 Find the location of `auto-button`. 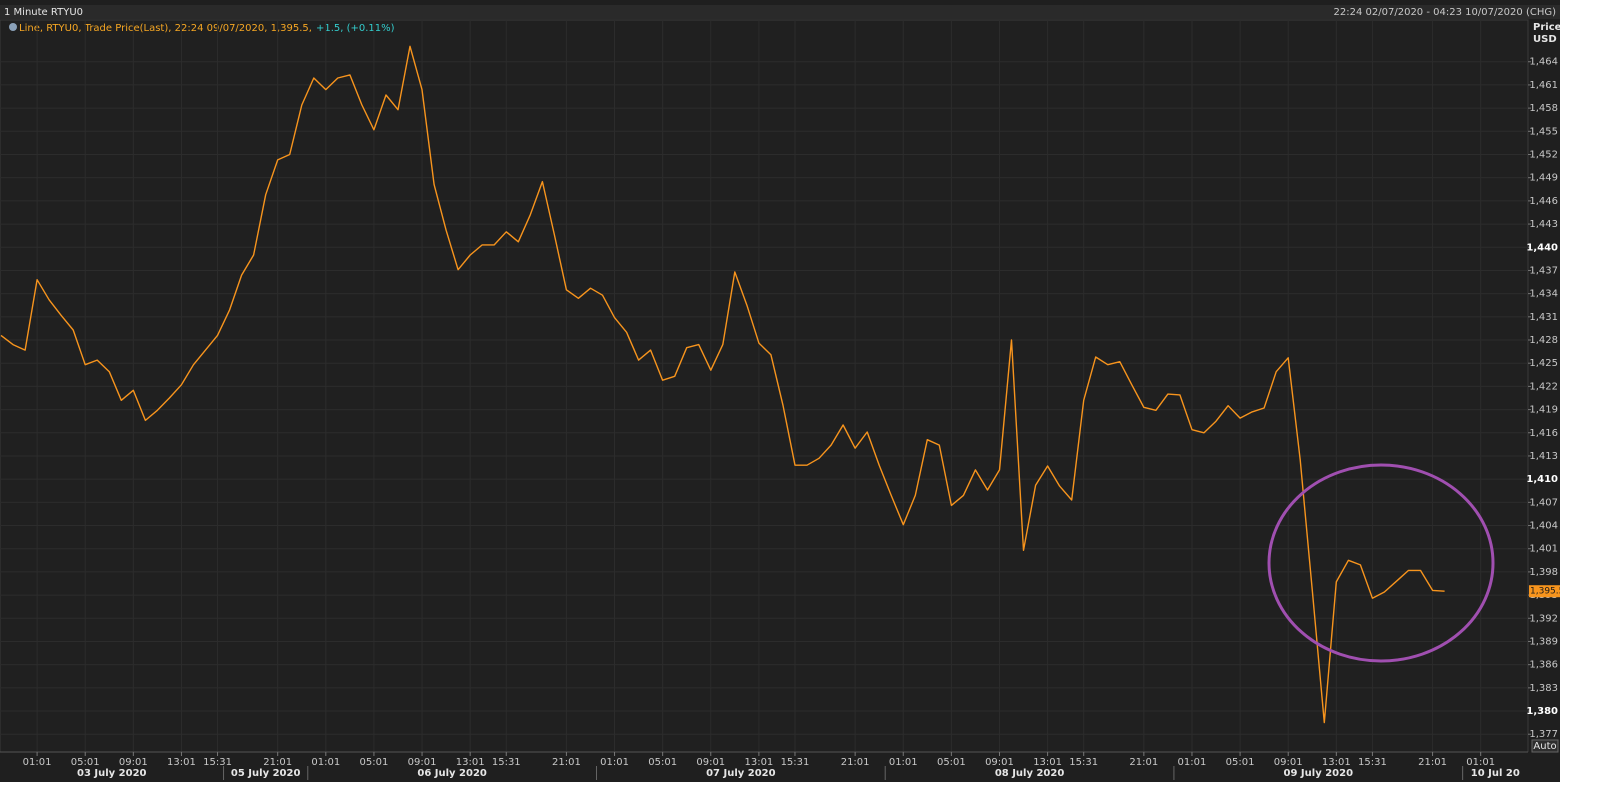

auto-button is located at coordinates (1545, 746).